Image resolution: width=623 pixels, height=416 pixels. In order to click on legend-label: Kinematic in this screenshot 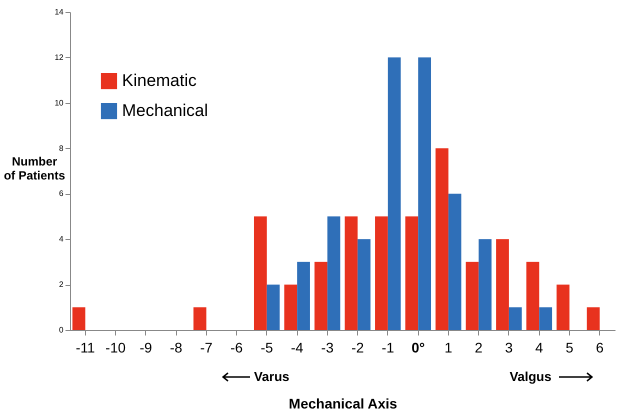, I will do `click(160, 80)`.